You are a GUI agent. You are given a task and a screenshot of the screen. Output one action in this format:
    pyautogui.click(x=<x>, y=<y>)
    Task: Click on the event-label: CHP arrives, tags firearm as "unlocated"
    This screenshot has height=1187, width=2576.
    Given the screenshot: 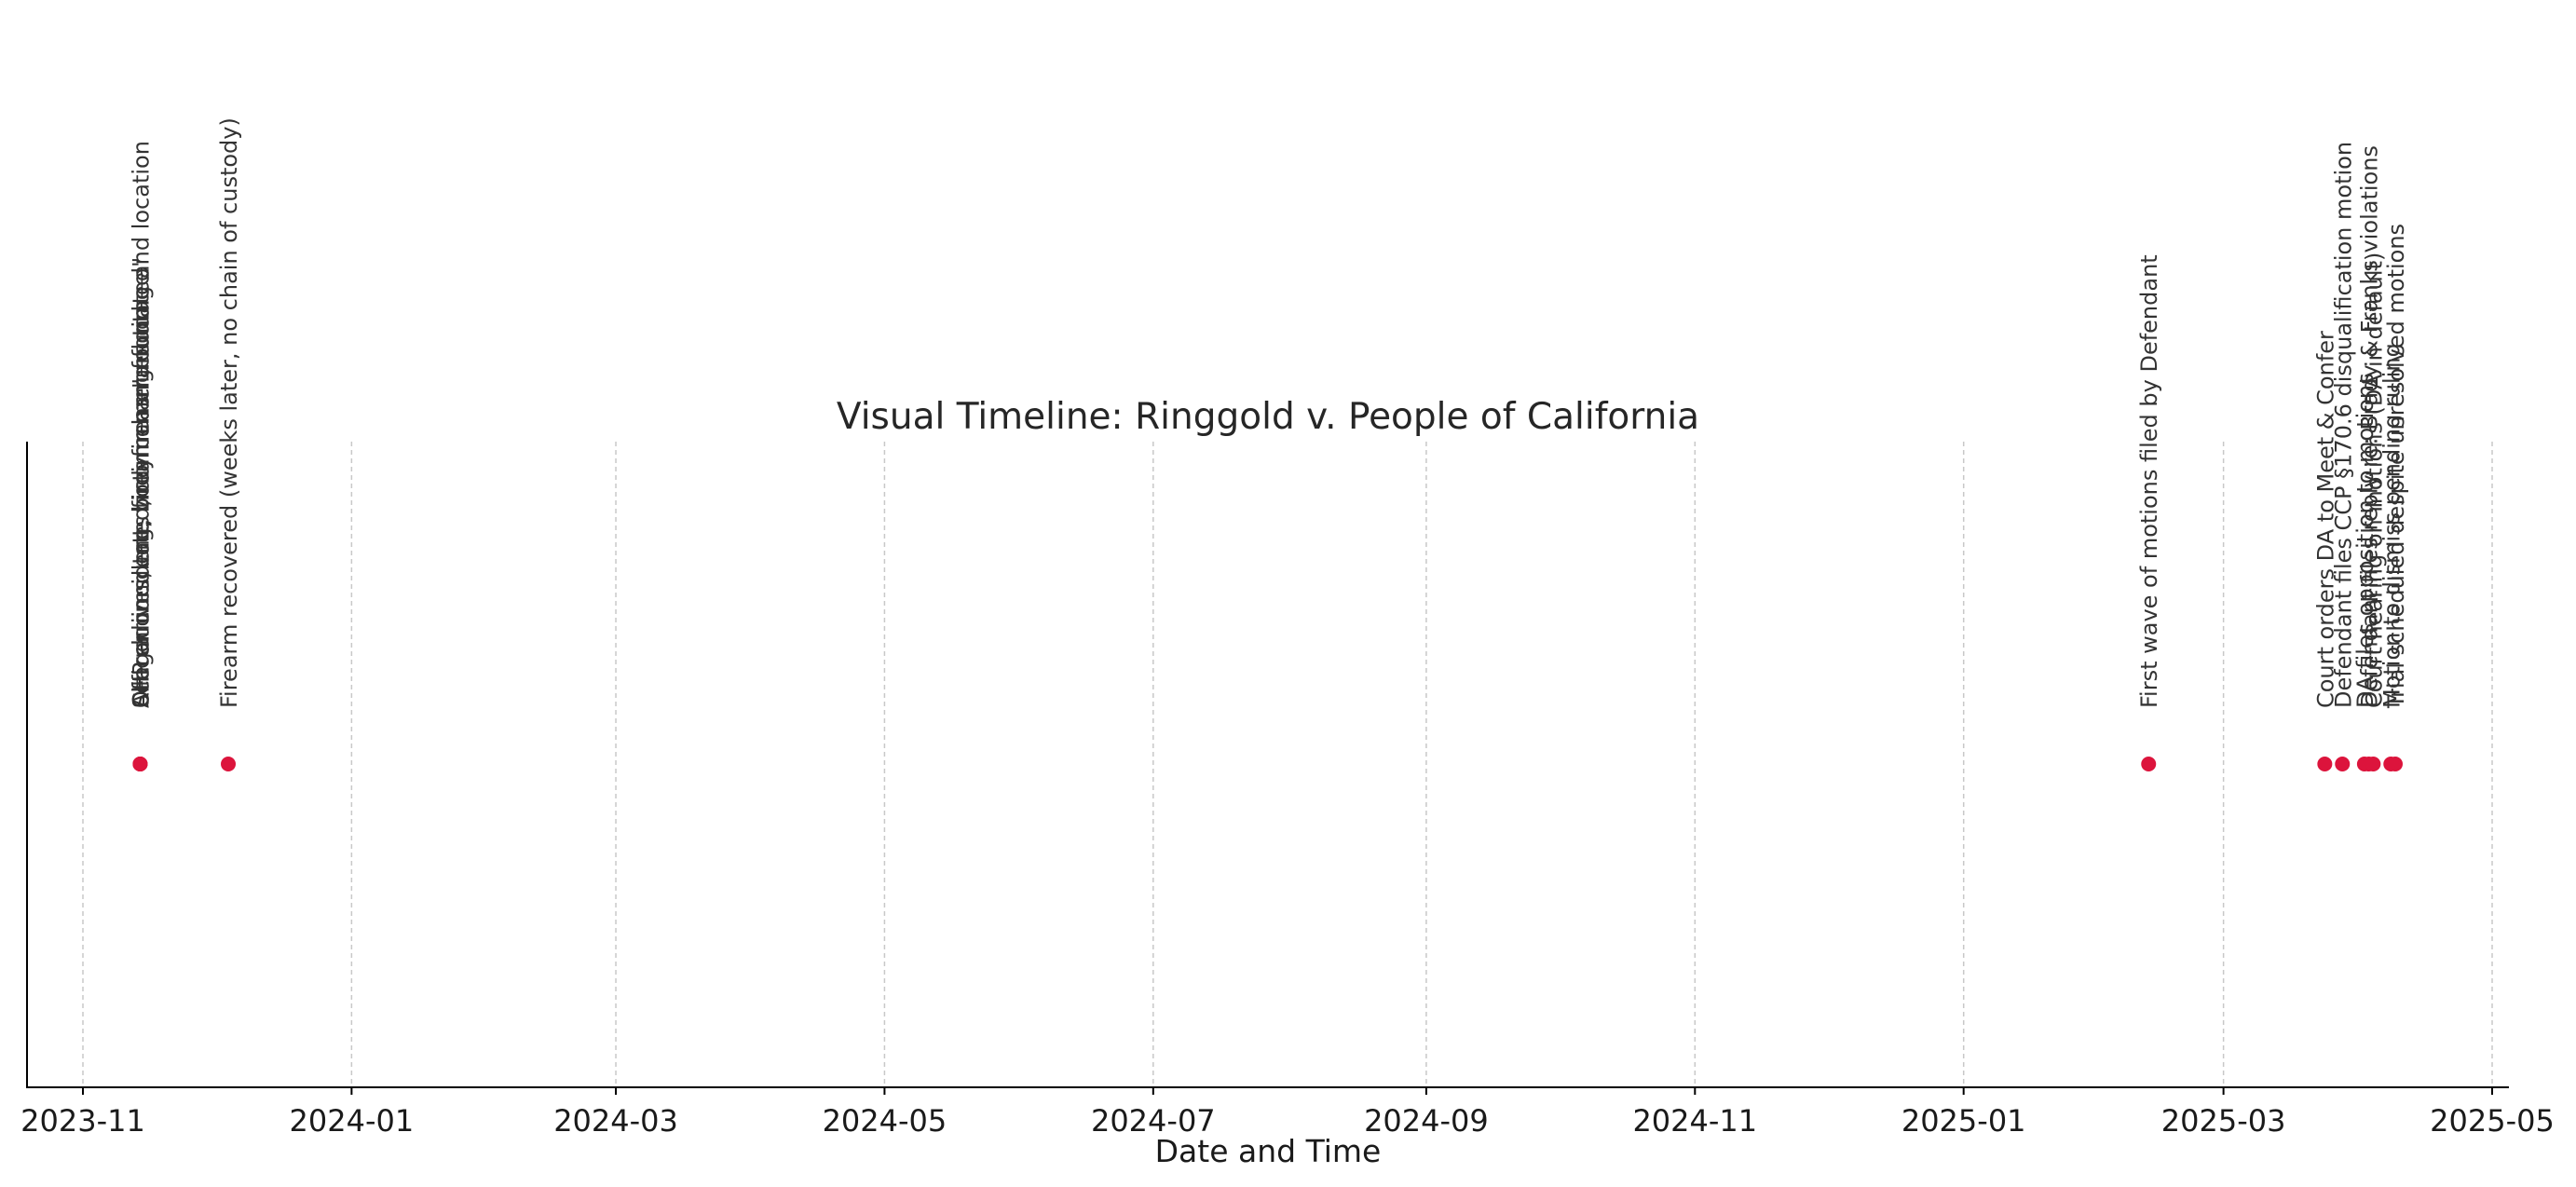 What is the action you would take?
    pyautogui.click(x=141, y=482)
    